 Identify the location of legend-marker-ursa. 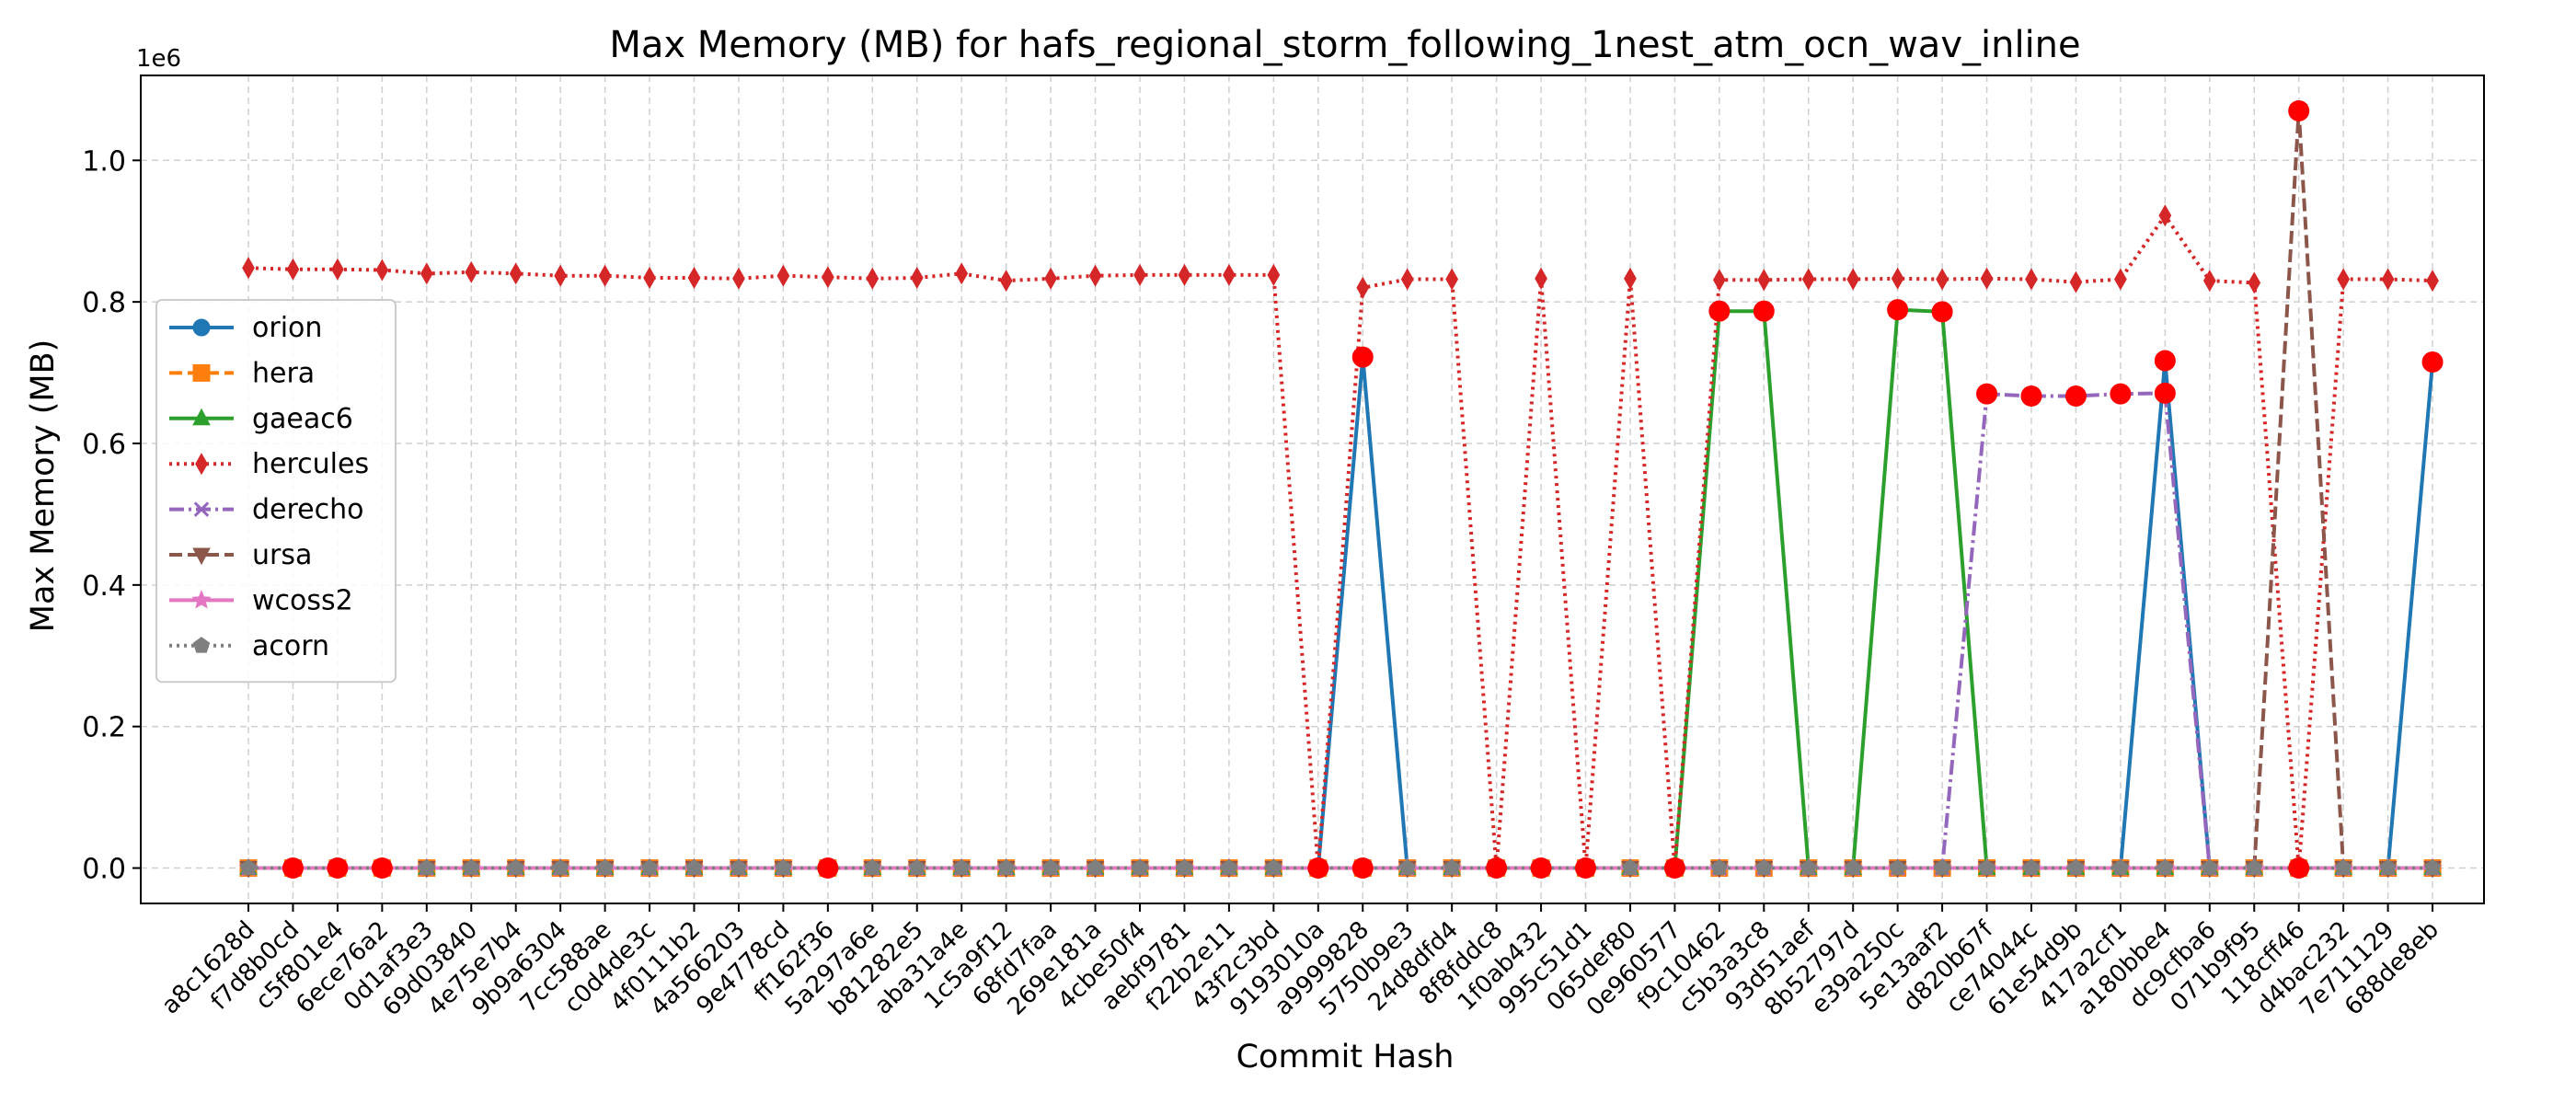
(201, 556).